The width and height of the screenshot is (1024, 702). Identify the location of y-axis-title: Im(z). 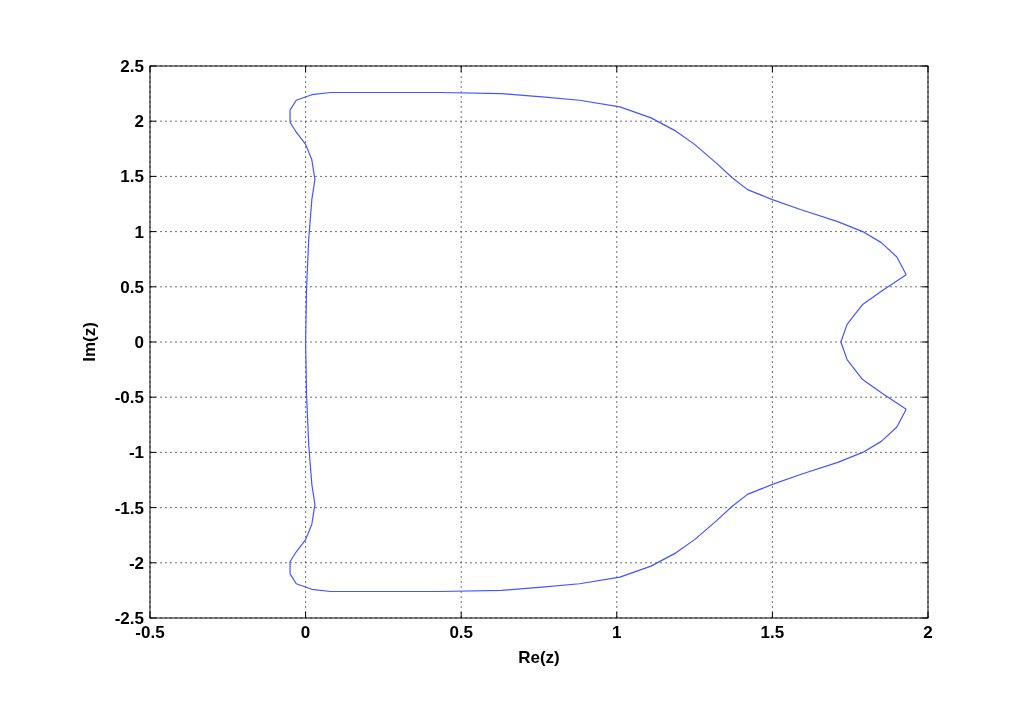
(89, 342).